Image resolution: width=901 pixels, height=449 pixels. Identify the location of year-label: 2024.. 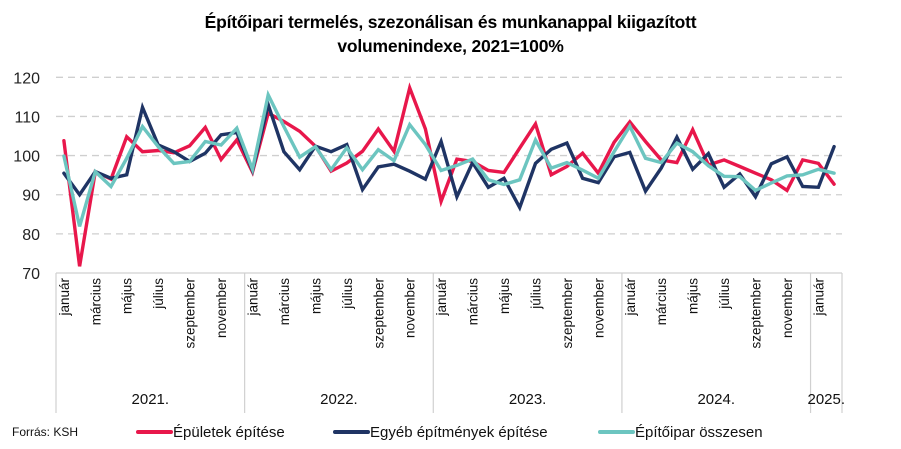
(716, 399).